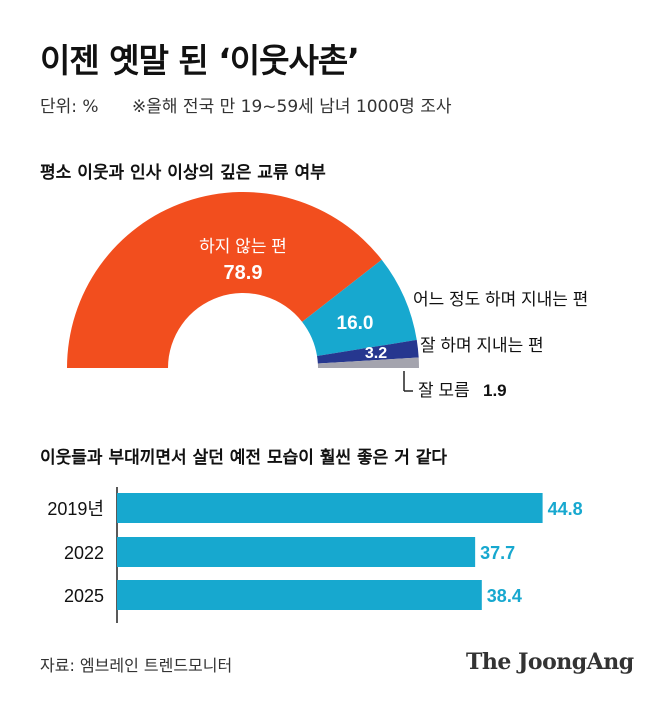 The height and width of the screenshot is (703, 658). I want to click on page-title: 이젠 옛말 된 ‘이웃사촌’, so click(200, 60).